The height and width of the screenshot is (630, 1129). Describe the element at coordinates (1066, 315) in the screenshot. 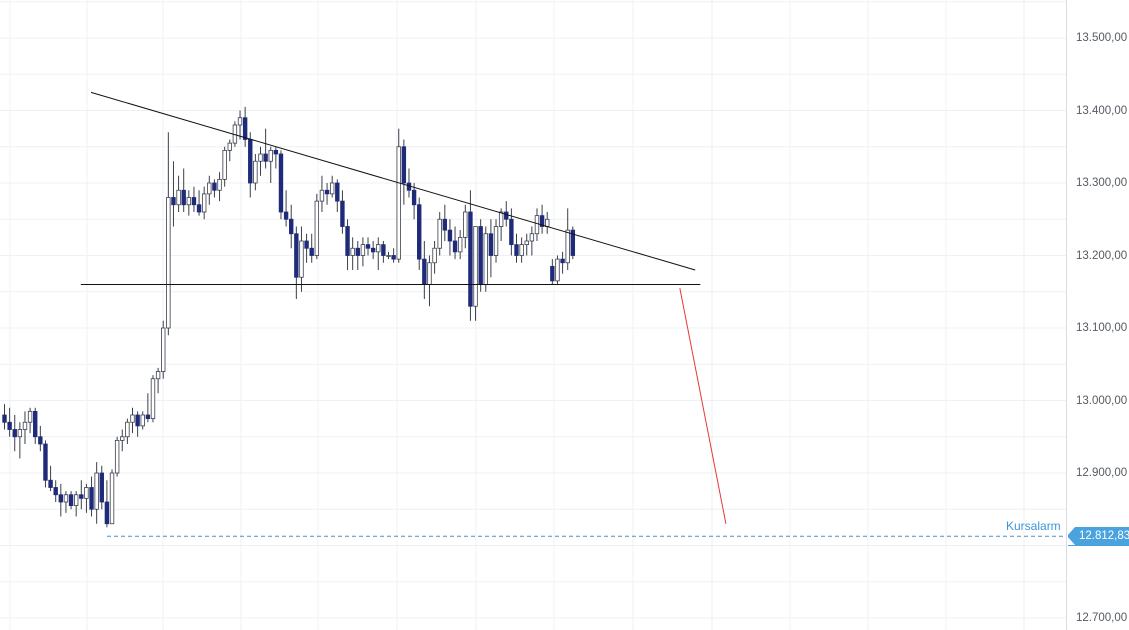

I see `price-axis-separator` at that location.